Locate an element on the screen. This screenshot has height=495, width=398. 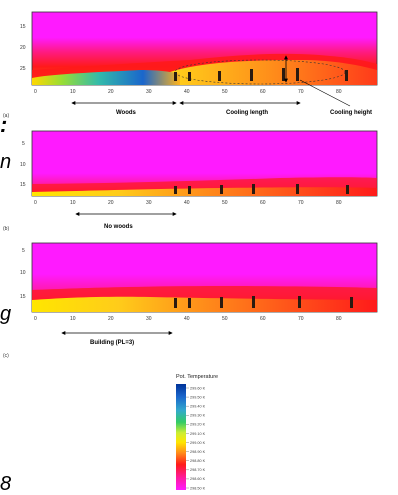
panel-a-buildings is located at coordinates (261, 74).